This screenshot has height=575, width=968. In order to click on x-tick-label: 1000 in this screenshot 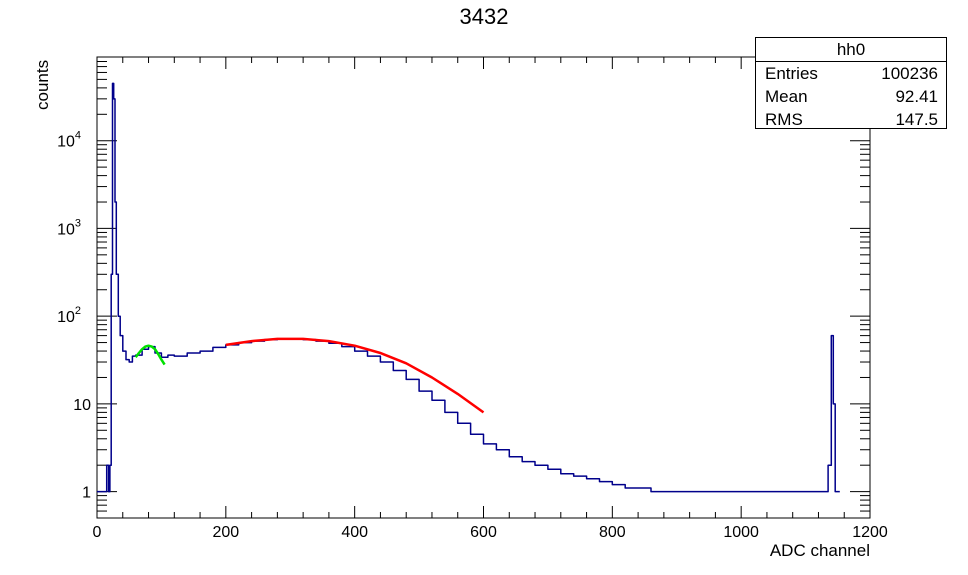, I will do `click(741, 532)`.